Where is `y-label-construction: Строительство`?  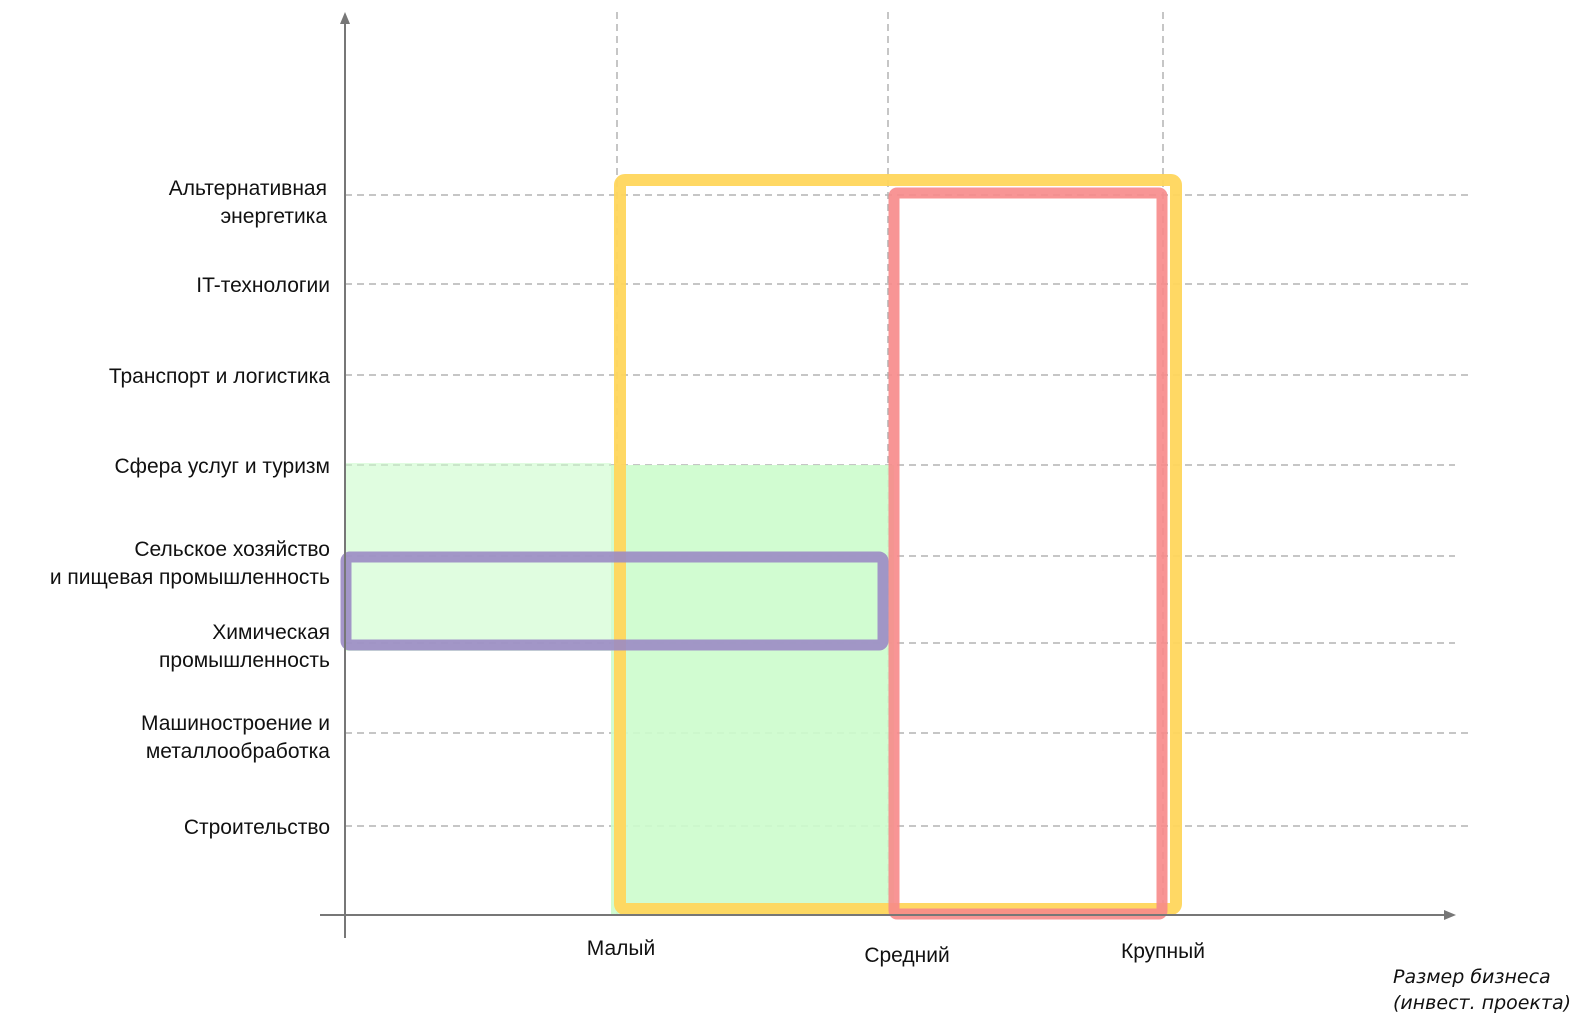 y-label-construction: Строительство is located at coordinates (257, 827).